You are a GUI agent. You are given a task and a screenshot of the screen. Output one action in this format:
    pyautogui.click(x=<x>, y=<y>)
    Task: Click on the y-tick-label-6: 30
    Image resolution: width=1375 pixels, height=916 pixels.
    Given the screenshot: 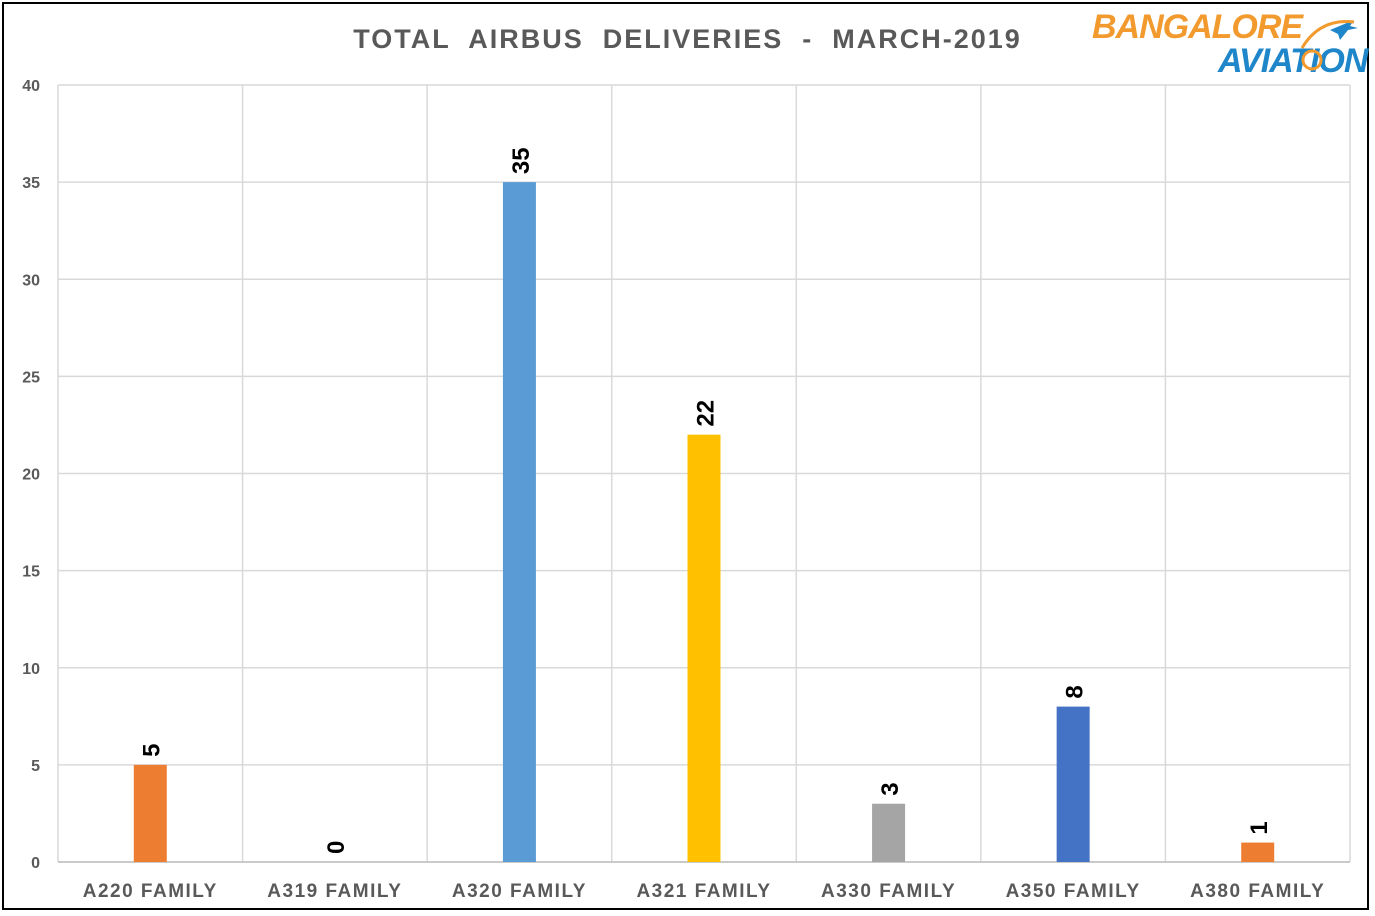 What is the action you would take?
    pyautogui.click(x=31, y=280)
    